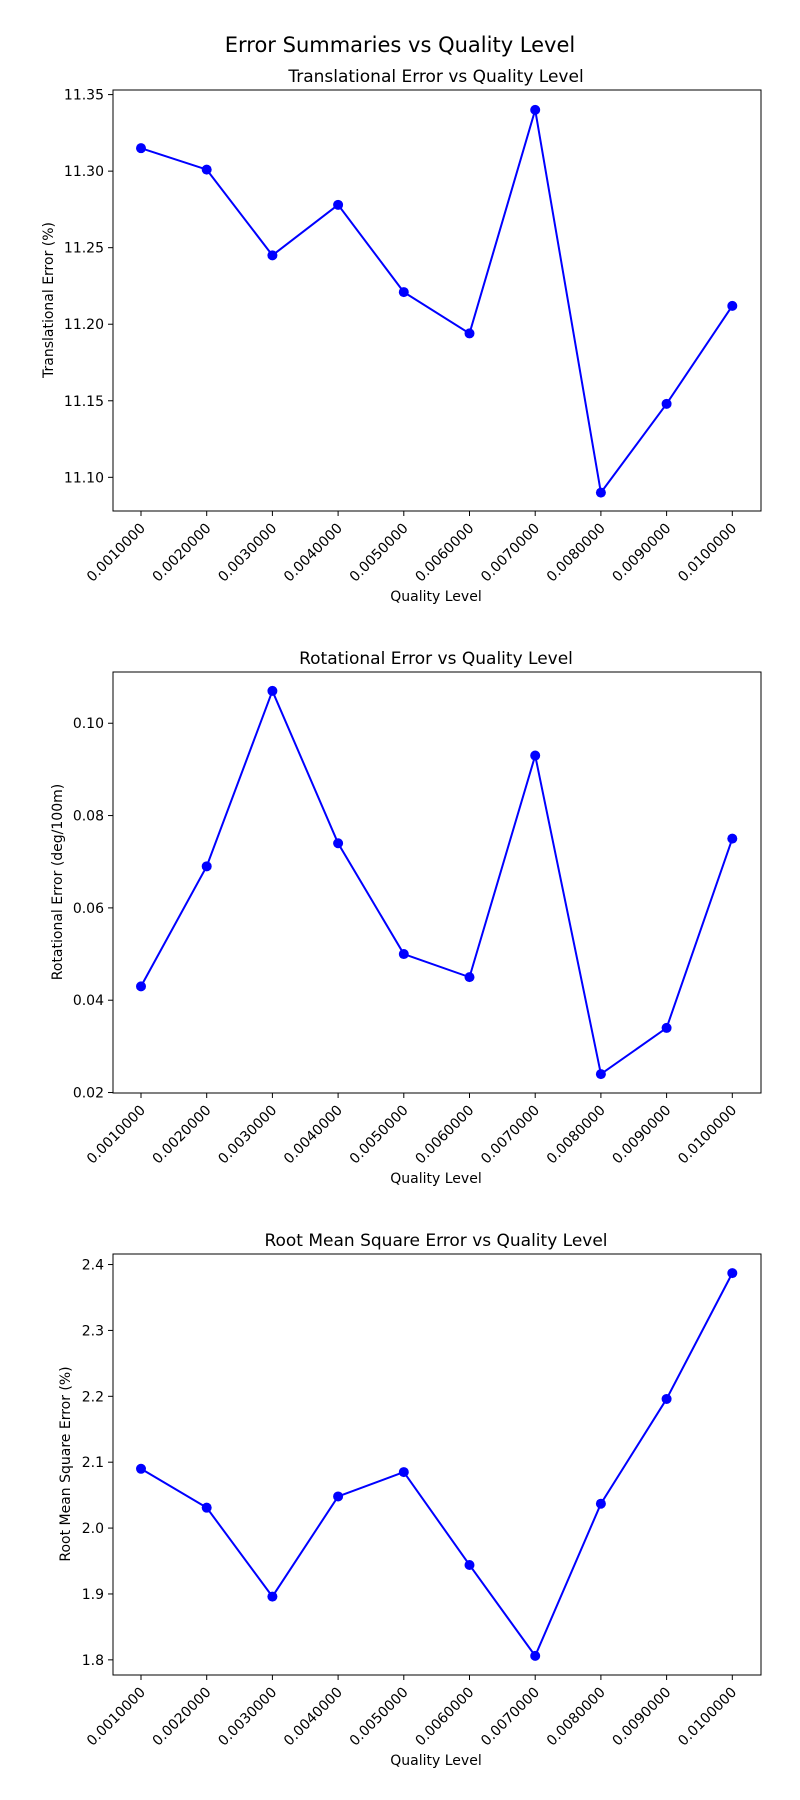  I want to click on ytick-label: 11.20, so click(84, 325).